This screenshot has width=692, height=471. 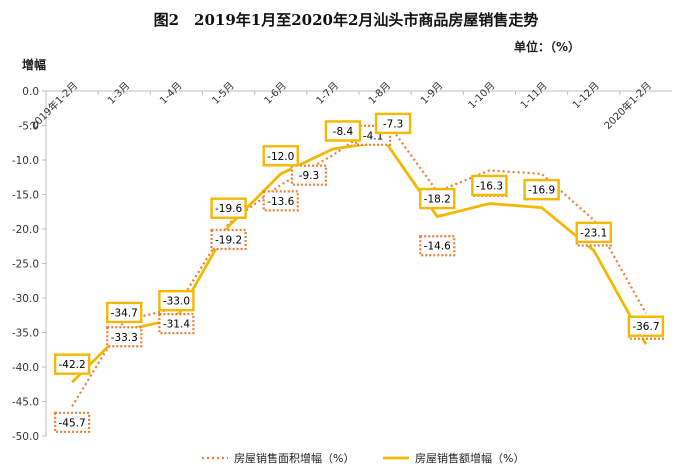 I want to click on data-label: -33.3, so click(x=124, y=338).